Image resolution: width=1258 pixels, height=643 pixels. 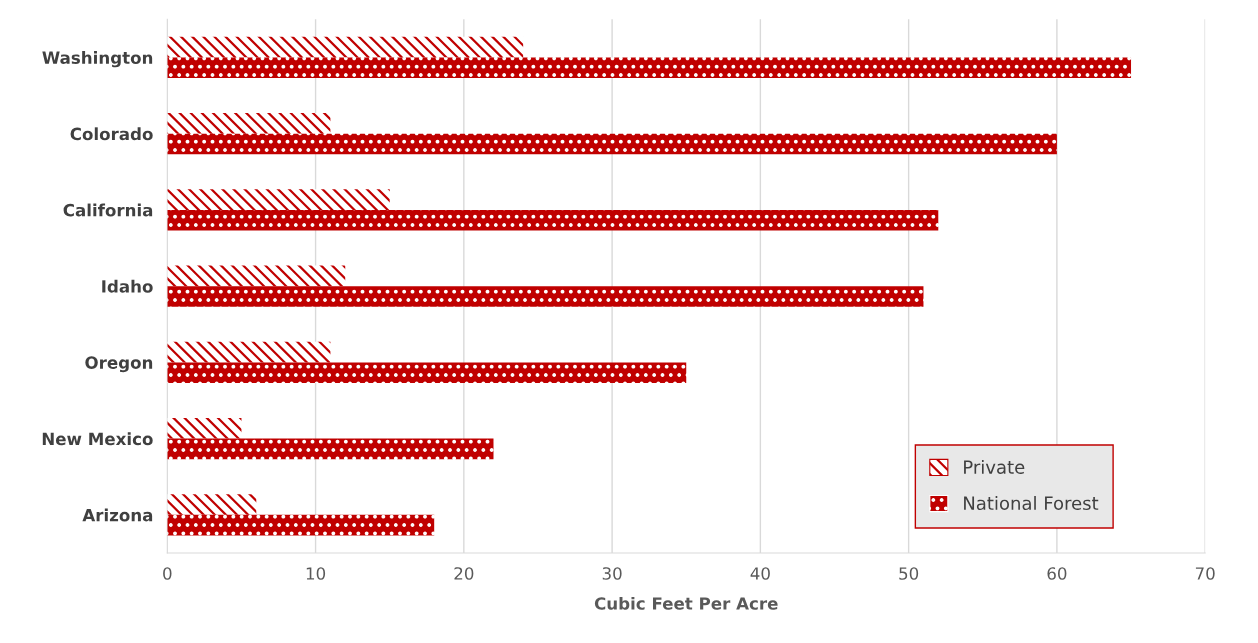 I want to click on x-tick-label: 60, so click(x=1057, y=573).